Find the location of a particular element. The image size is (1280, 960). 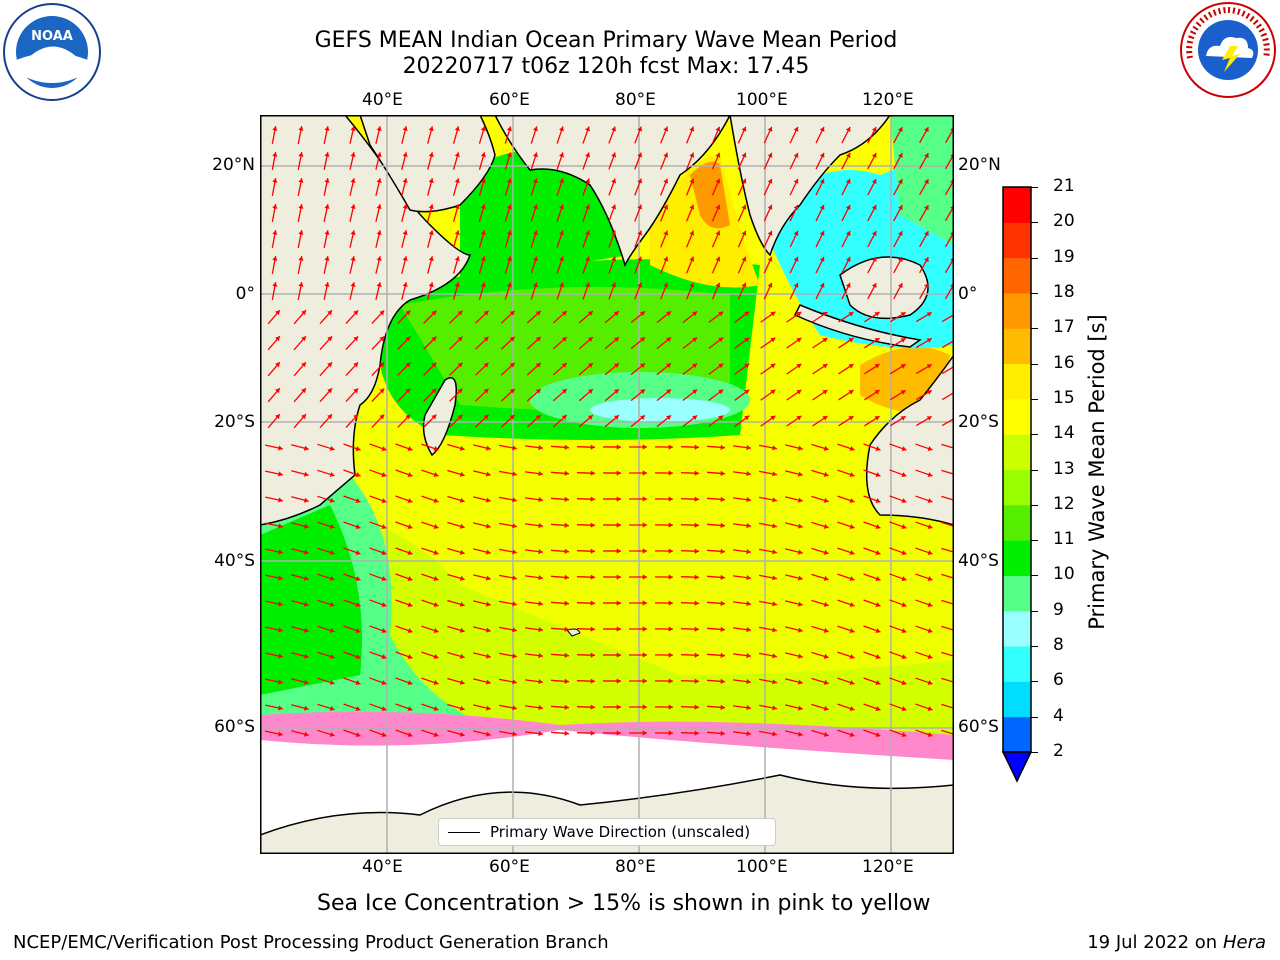

lat-label-left-20n: 20°N is located at coordinates (233, 165).